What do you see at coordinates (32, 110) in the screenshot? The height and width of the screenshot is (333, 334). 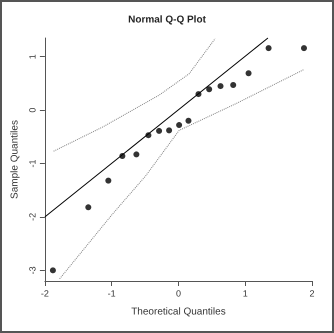 I see `y-tick-label: 0` at bounding box center [32, 110].